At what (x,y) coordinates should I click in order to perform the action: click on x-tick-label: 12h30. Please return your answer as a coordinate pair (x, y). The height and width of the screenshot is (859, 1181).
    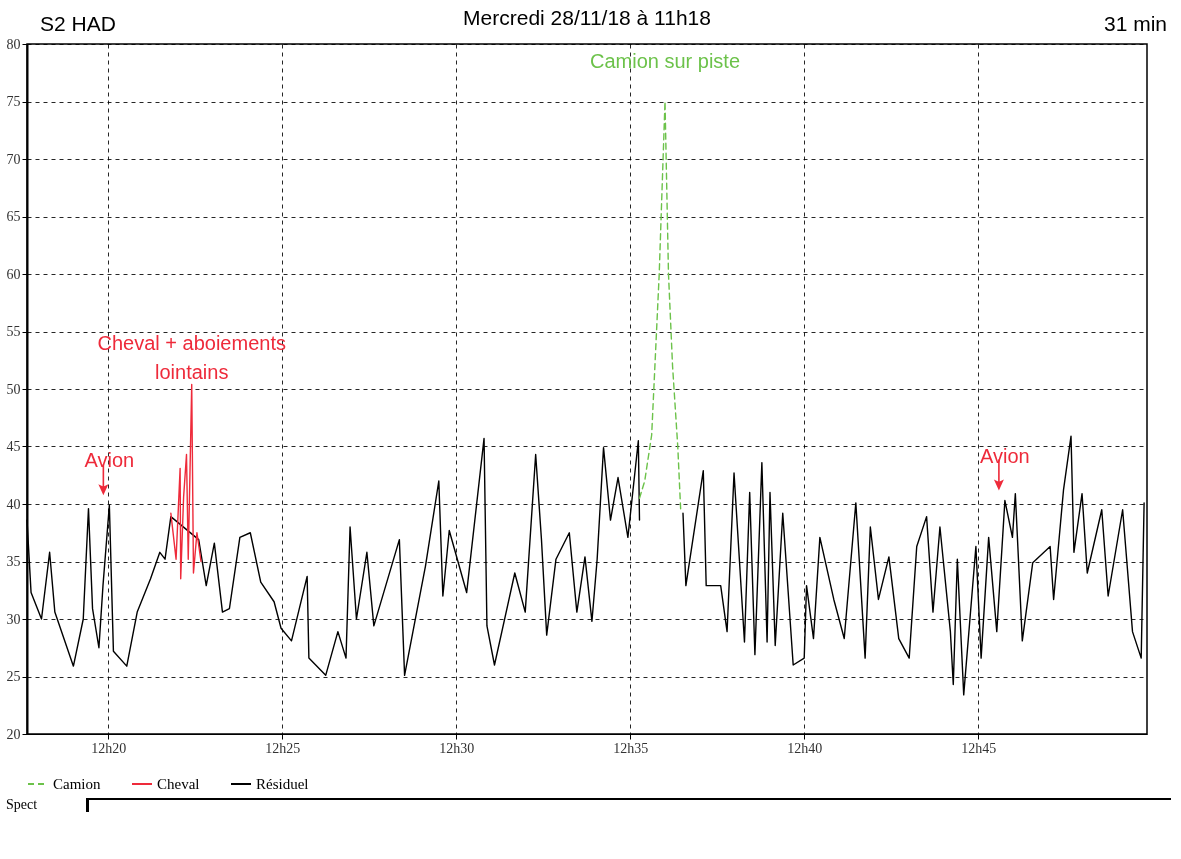
    Looking at the image, I should click on (457, 748).